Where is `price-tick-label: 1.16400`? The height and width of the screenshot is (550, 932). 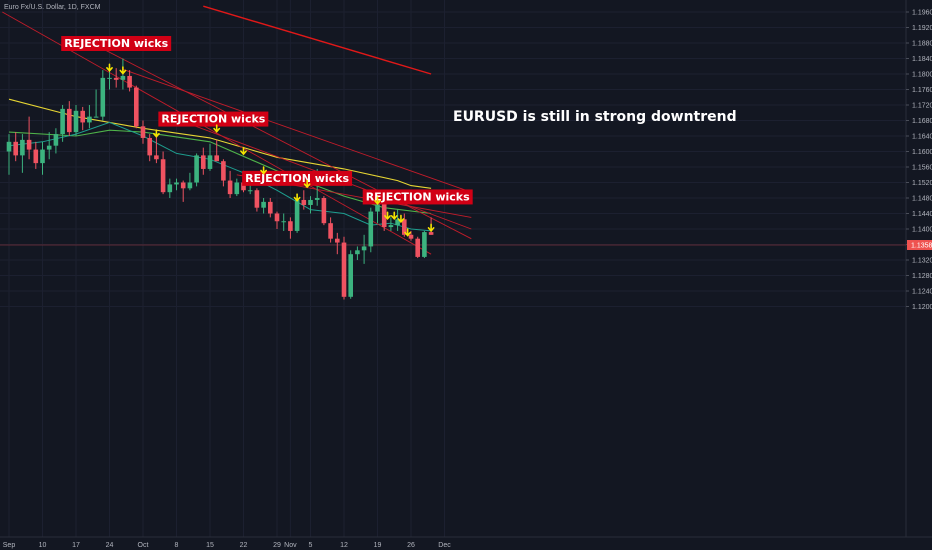 price-tick-label: 1.16400 is located at coordinates (922, 137).